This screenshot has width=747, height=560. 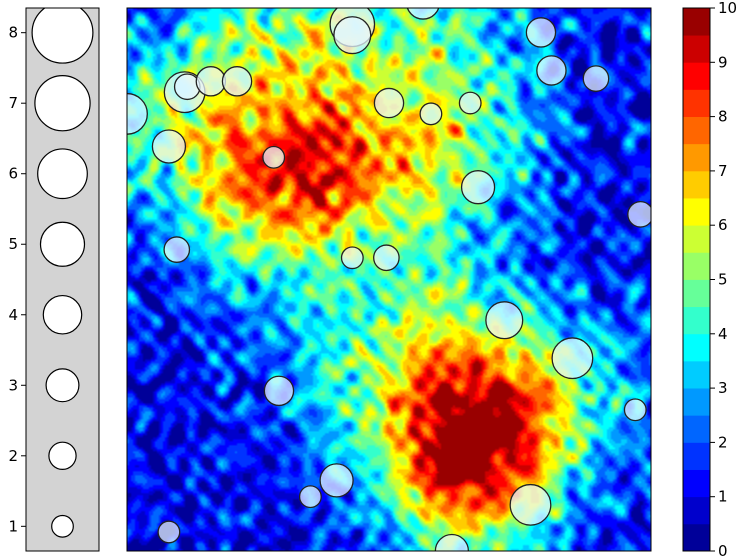 I want to click on size-legend-tick-label: 8, so click(x=13, y=33).